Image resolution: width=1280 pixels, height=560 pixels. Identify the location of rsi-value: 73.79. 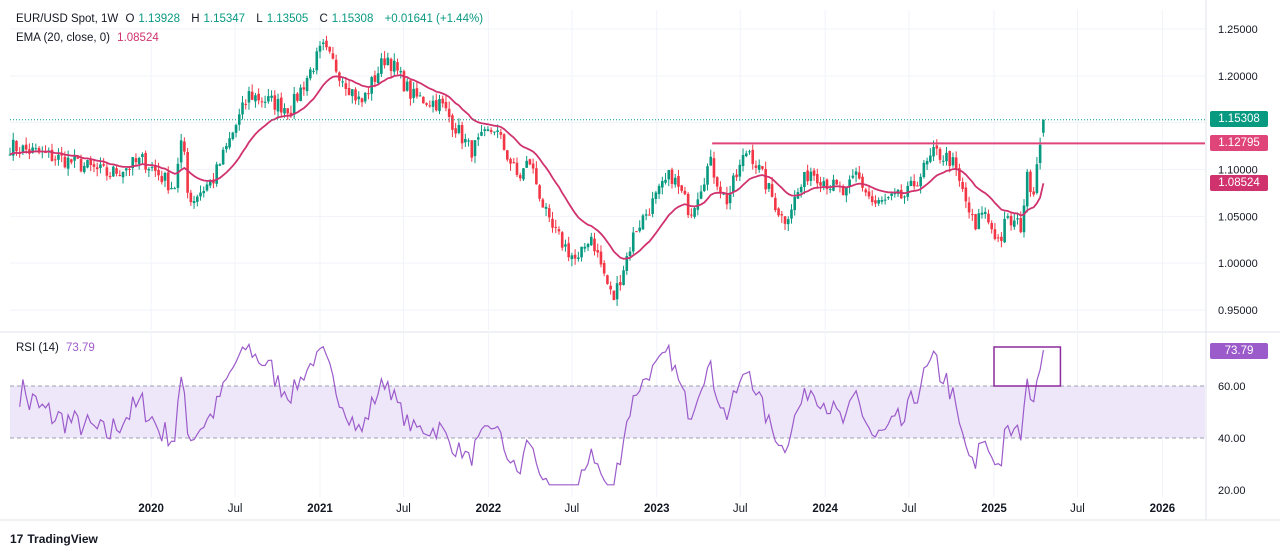
(80, 348).